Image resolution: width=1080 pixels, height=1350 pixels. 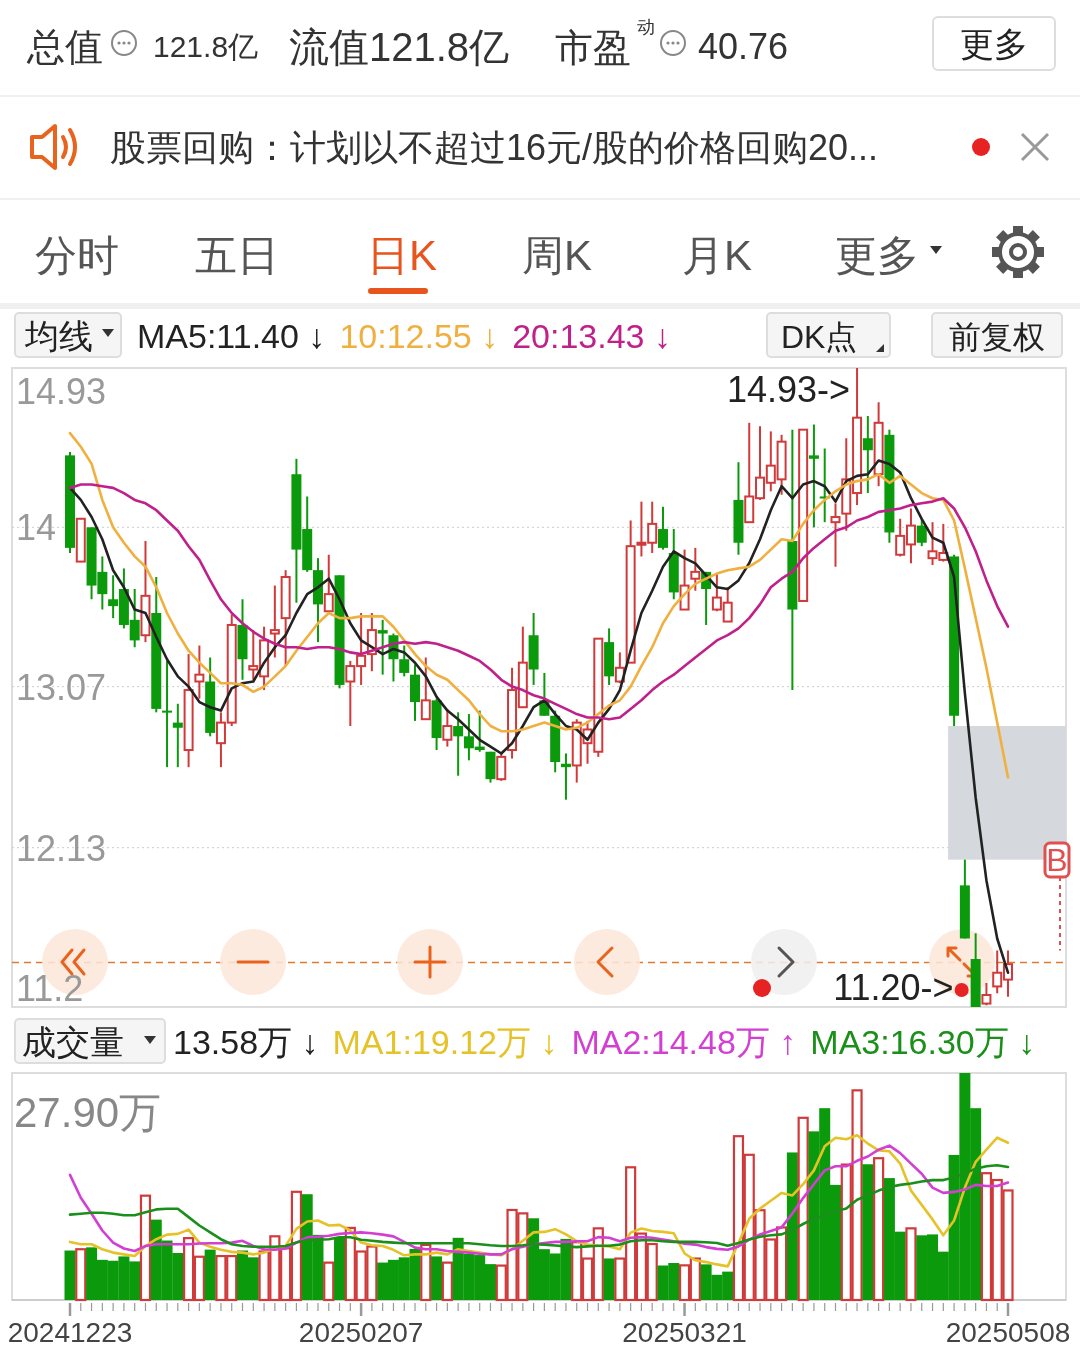 I want to click on text: 121.8亿, so click(x=206, y=46).